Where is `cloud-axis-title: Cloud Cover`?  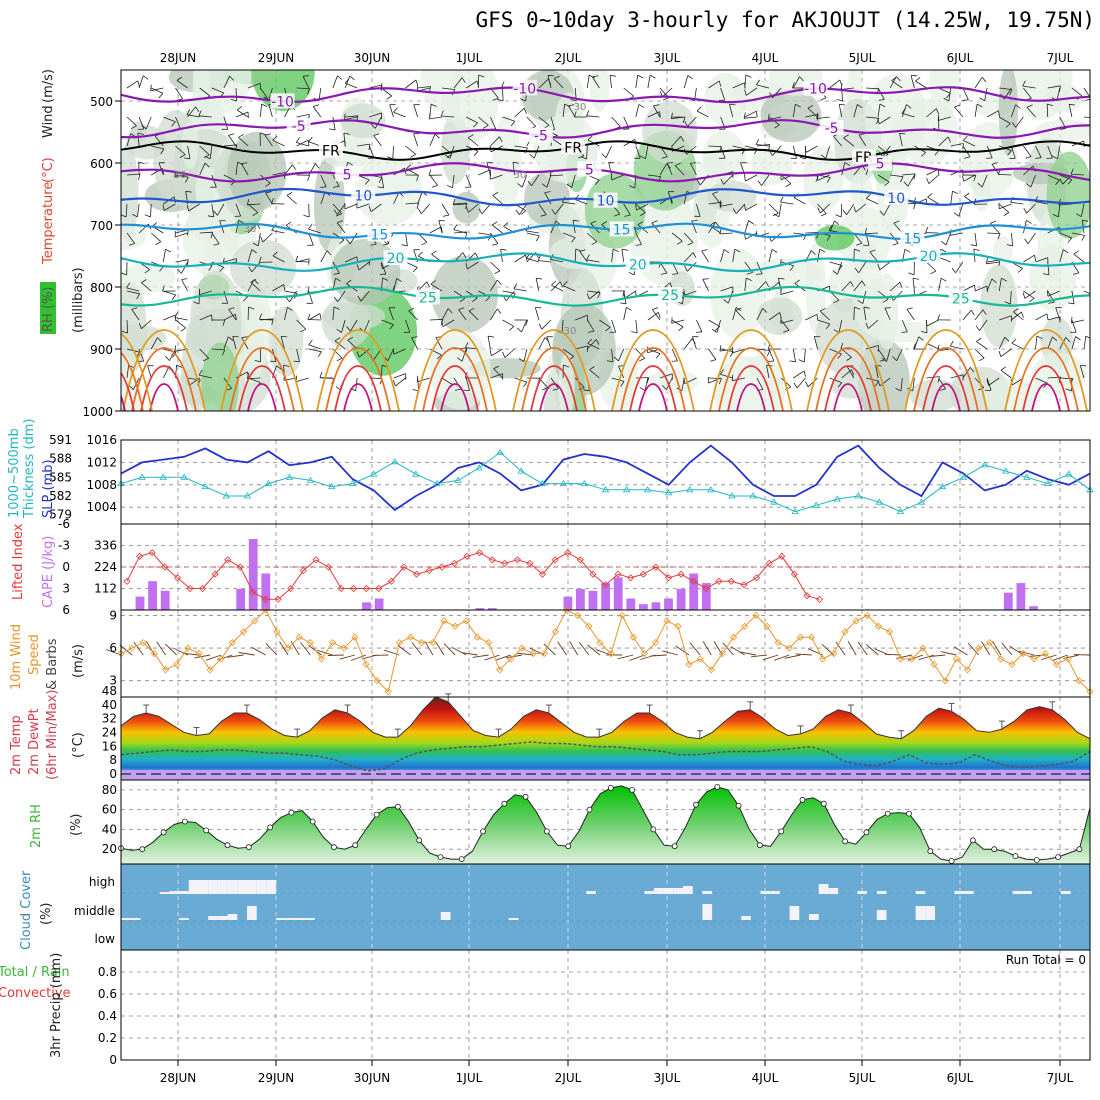
cloud-axis-title: Cloud Cover is located at coordinates (26, 910).